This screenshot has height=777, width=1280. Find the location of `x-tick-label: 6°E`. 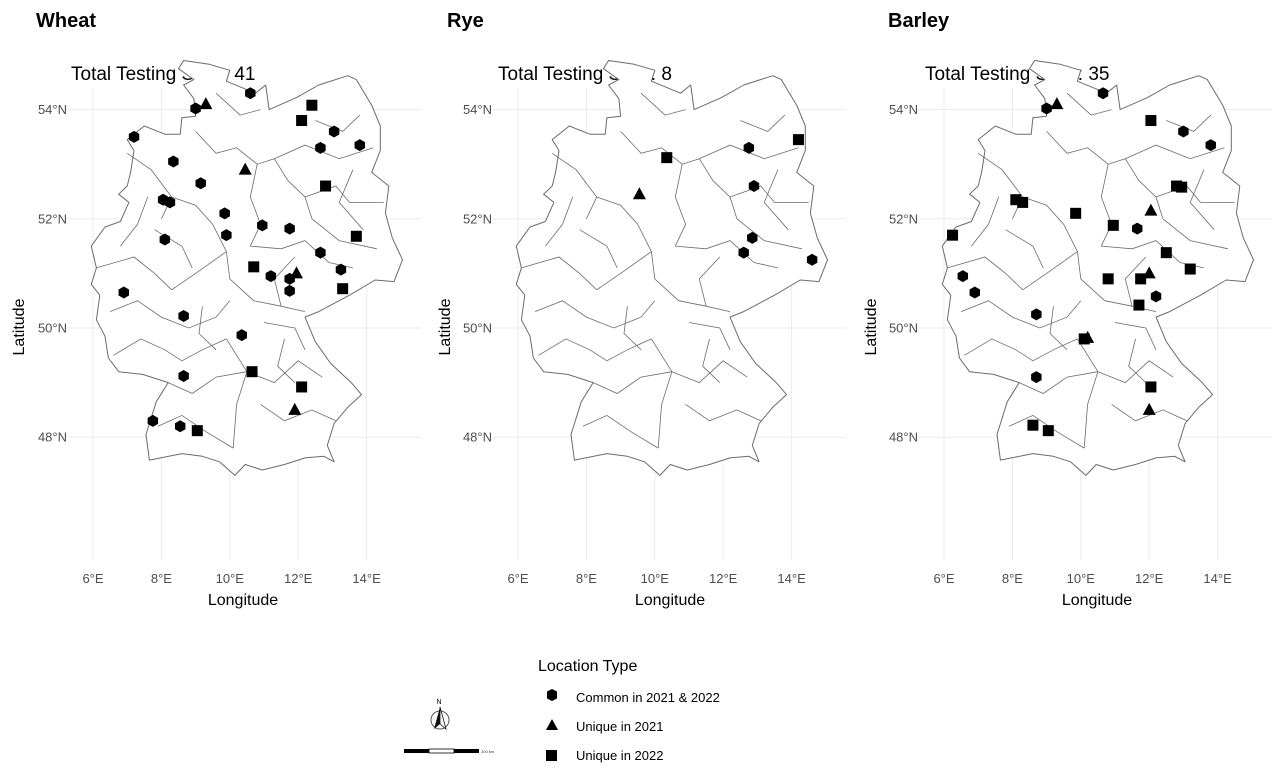

x-tick-label: 6°E is located at coordinates (517, 578).